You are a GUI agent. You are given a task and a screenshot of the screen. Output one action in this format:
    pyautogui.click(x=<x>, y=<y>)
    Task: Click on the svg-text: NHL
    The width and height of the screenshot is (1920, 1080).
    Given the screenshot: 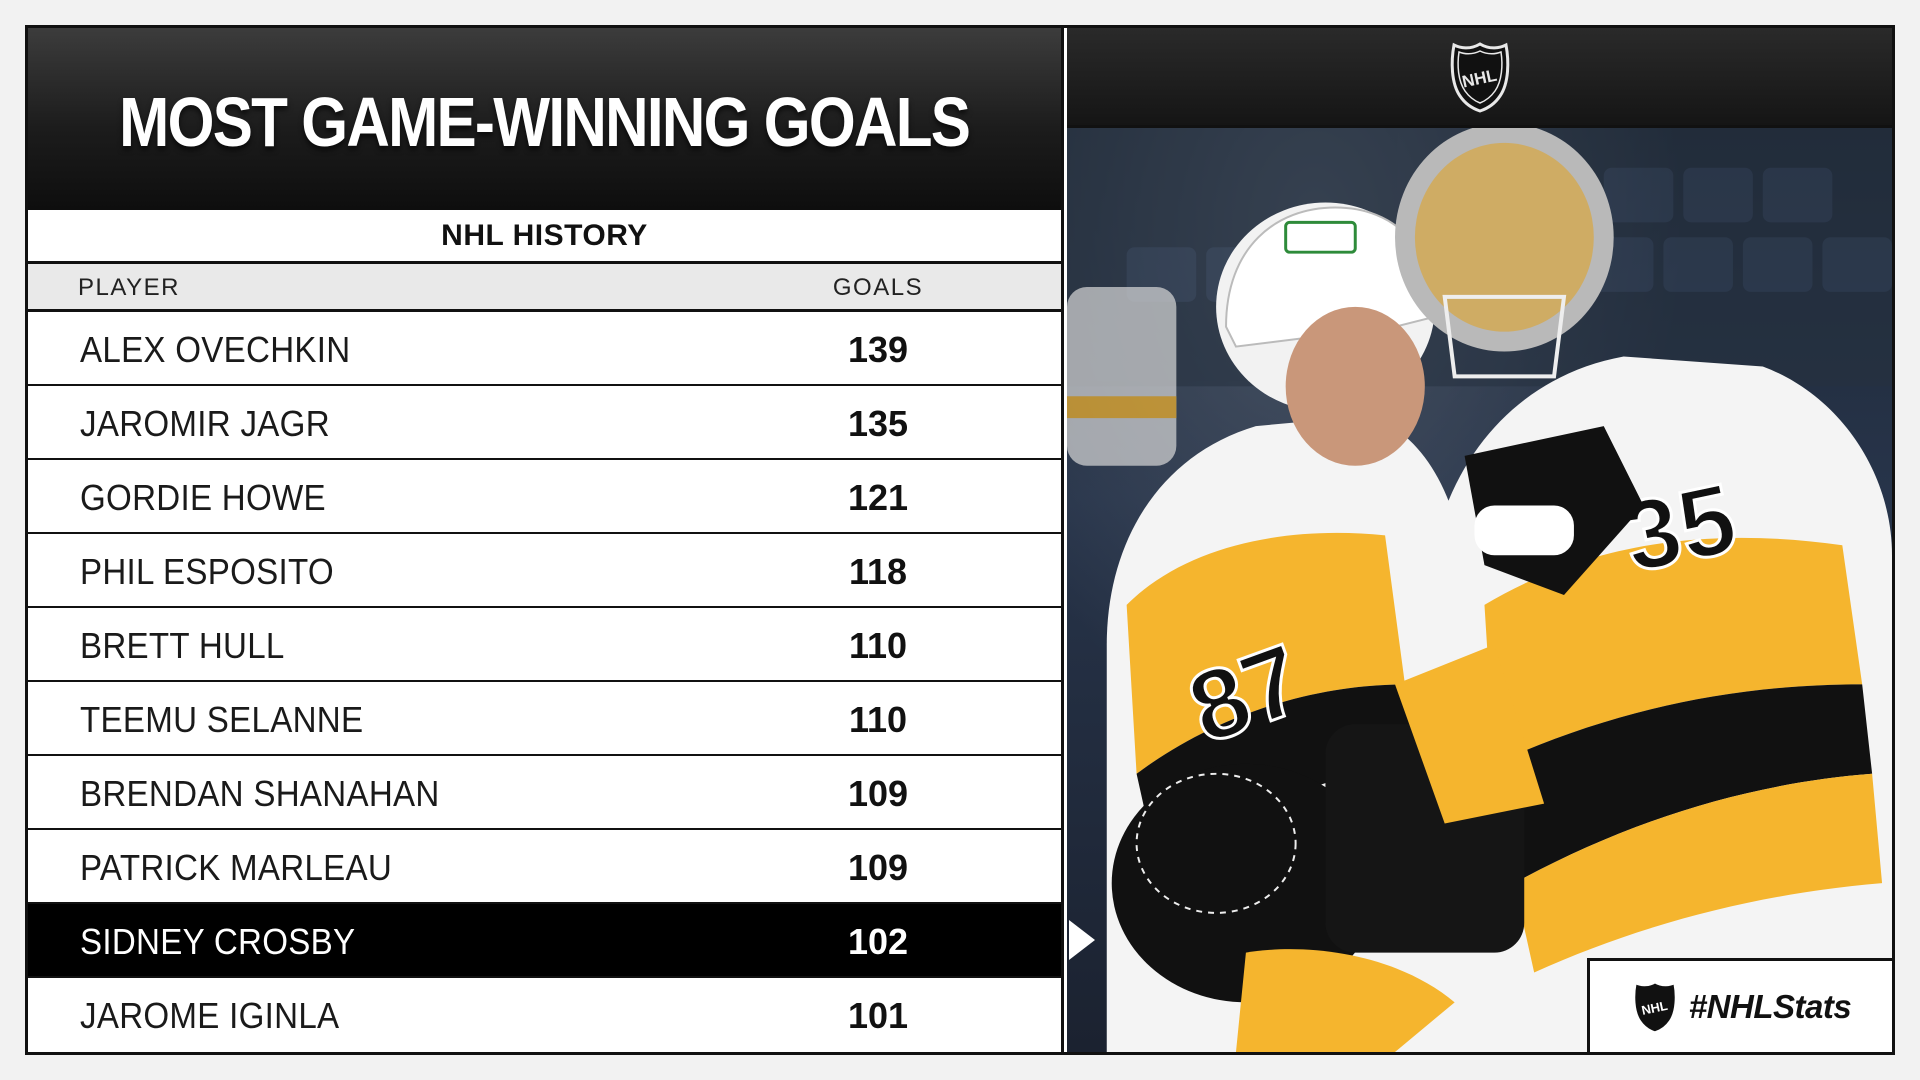 What is the action you would take?
    pyautogui.click(x=1654, y=1007)
    